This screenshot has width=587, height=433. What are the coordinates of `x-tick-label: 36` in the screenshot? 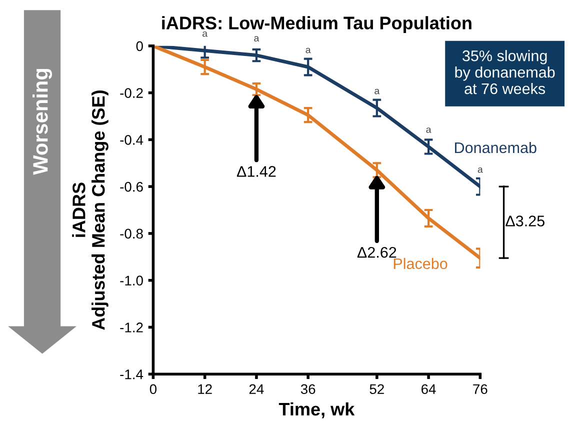 It's located at (308, 389).